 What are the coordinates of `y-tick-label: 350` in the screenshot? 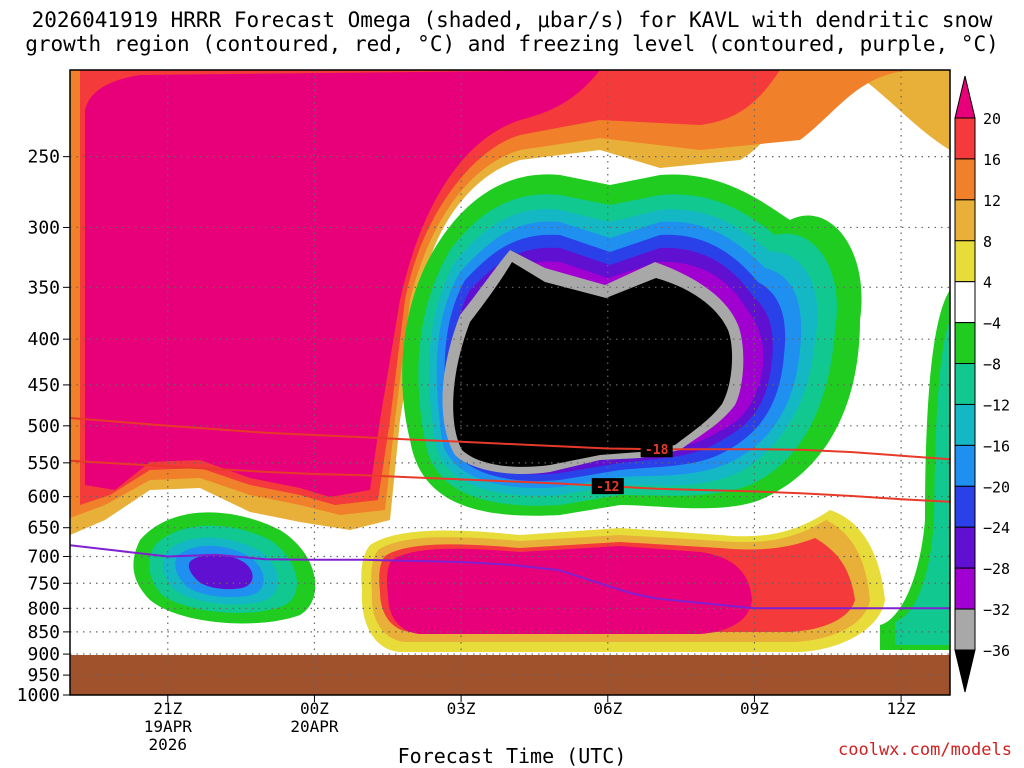 It's located at (43, 287).